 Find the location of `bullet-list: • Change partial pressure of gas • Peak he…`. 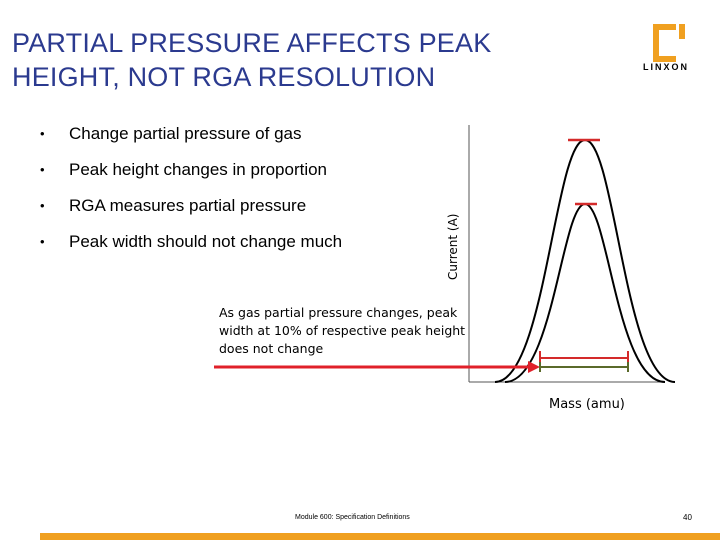

bullet-list: • Change partial pressure of gas • Peak he… is located at coordinates (191, 192).